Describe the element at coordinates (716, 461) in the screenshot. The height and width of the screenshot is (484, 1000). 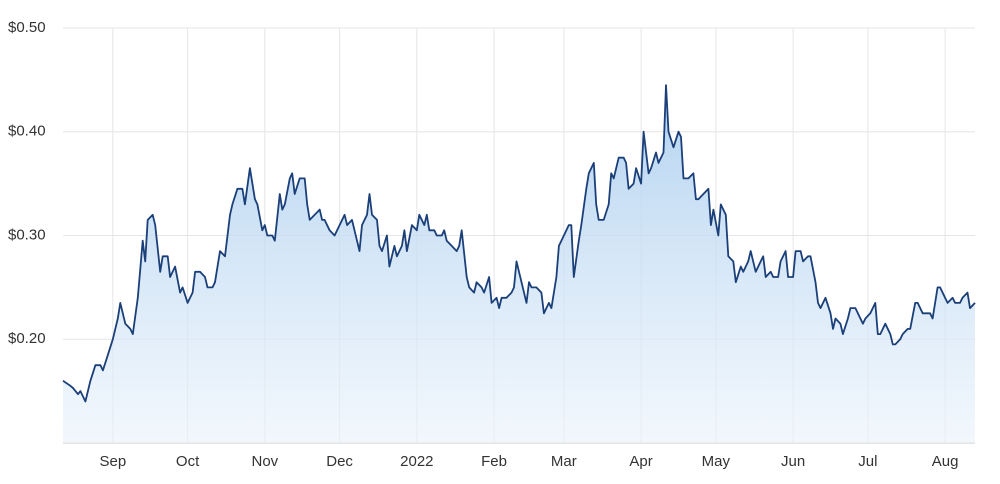
I see `x-tick-label: May` at that location.